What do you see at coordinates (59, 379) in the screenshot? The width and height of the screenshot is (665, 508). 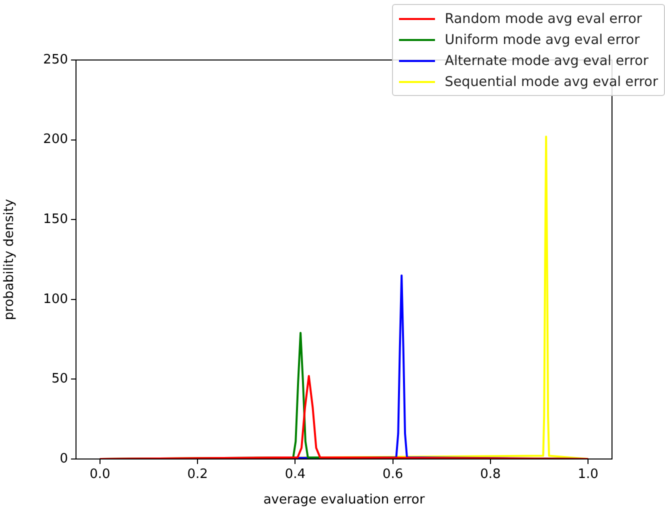 I see `y-tick-label: 50` at bounding box center [59, 379].